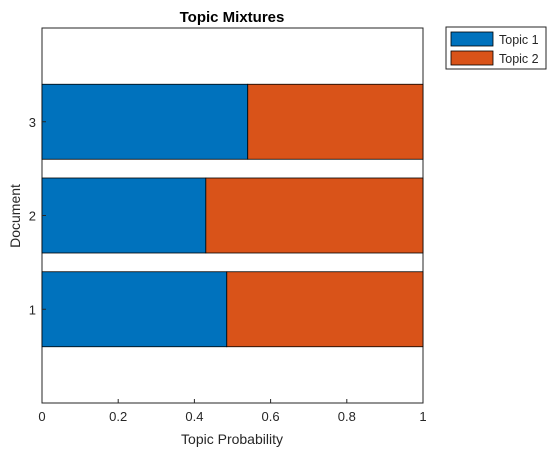  I want to click on y-tick-label: 1, so click(32, 309).